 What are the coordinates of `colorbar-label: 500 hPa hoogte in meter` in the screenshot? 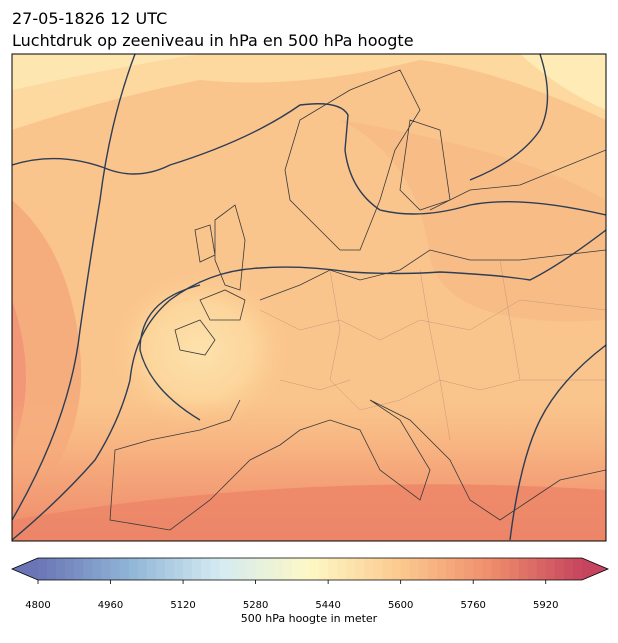 It's located at (309, 618).